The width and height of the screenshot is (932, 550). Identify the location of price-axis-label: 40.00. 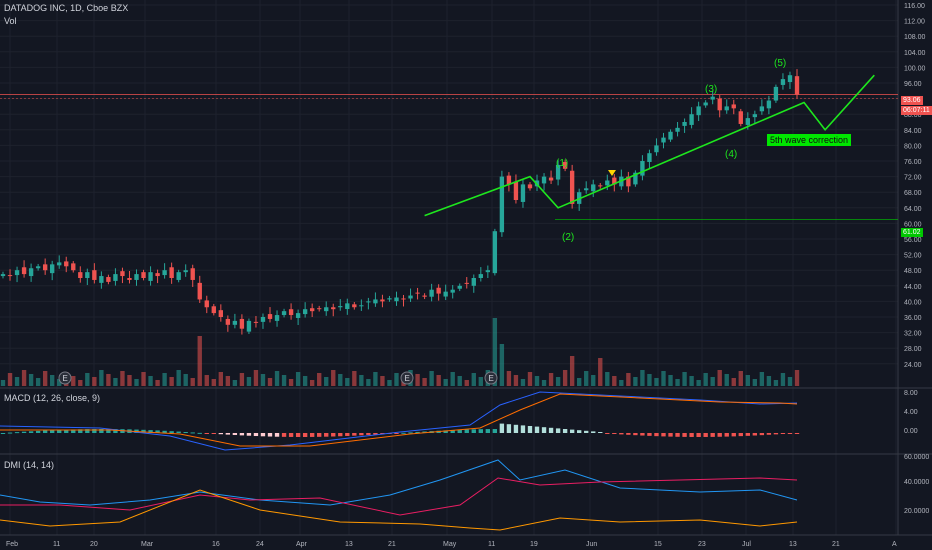
(913, 302).